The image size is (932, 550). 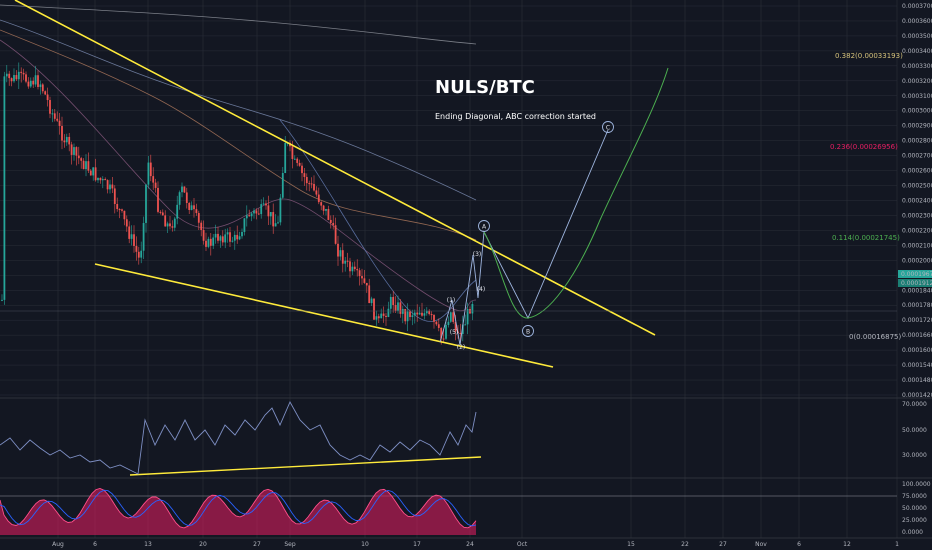 What do you see at coordinates (914, 430) in the screenshot?
I see `rsi-tick-label: 50.0000` at bounding box center [914, 430].